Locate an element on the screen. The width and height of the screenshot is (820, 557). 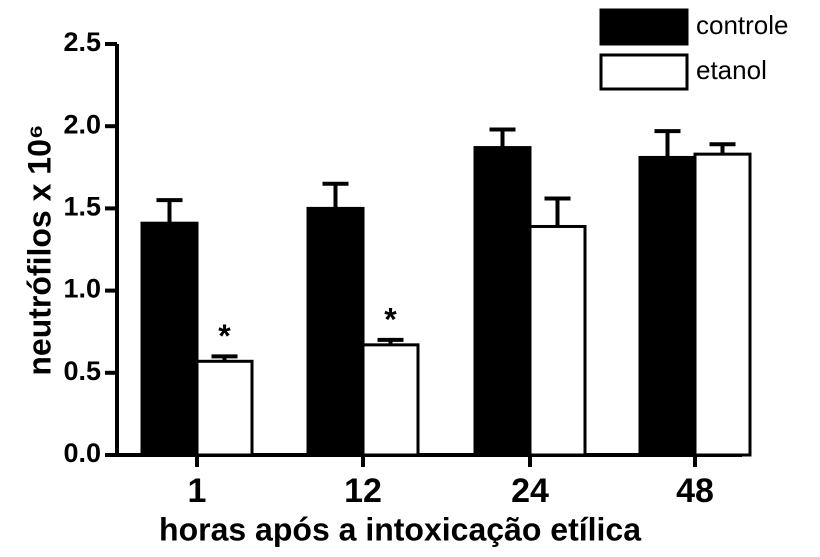
y-axis-label: neutrófilos x 10⁶ is located at coordinates (39, 249).